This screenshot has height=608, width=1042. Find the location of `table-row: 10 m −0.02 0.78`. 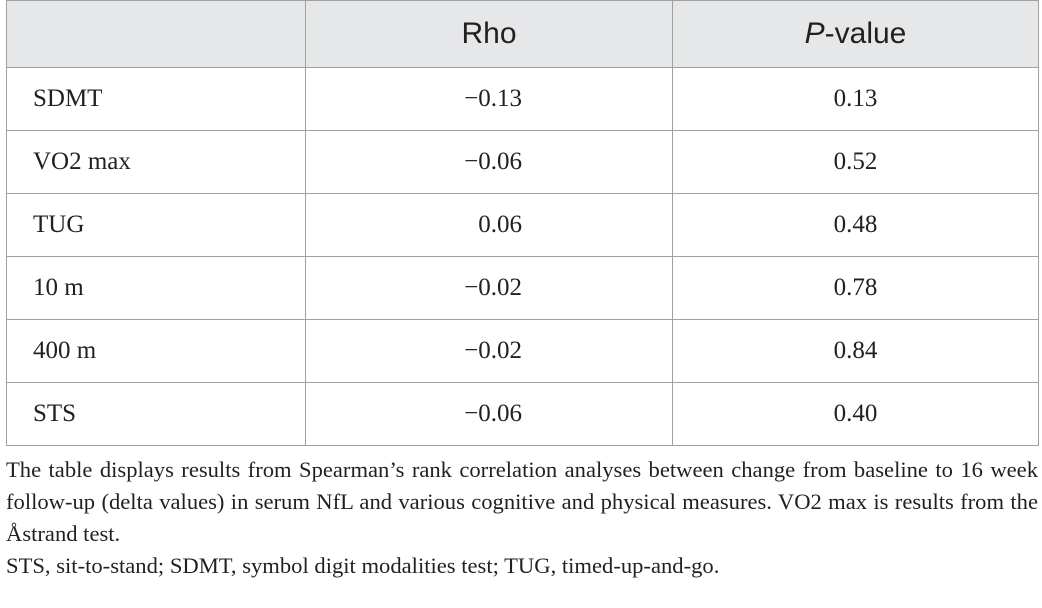

table-row: 10 m −0.02 0.78 is located at coordinates (522, 288).